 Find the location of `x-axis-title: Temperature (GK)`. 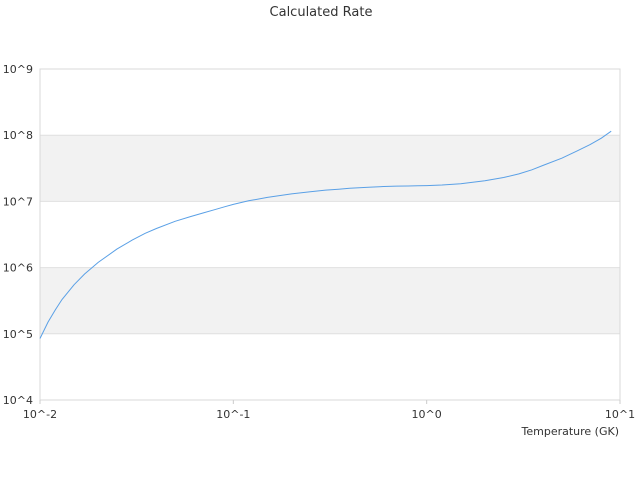

x-axis-title: Temperature (GK) is located at coordinates (570, 431).